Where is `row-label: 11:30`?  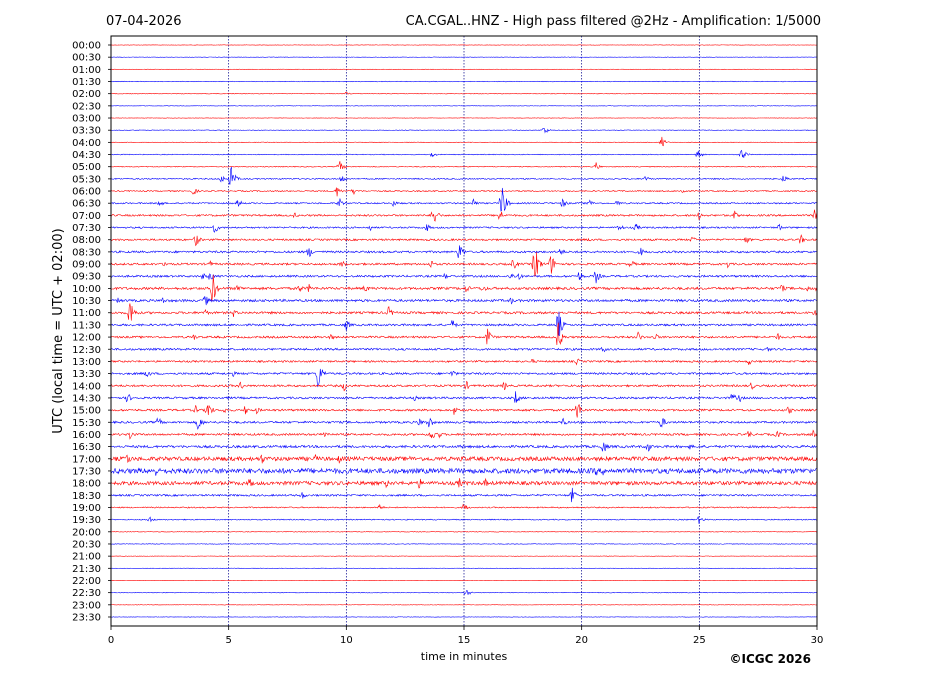 row-label: 11:30 is located at coordinates (86, 325).